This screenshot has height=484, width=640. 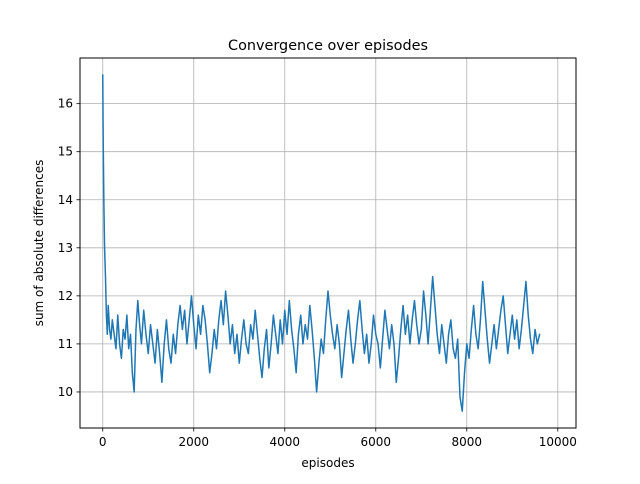 I want to click on chart-title: Convergence over episodes, so click(x=328, y=46).